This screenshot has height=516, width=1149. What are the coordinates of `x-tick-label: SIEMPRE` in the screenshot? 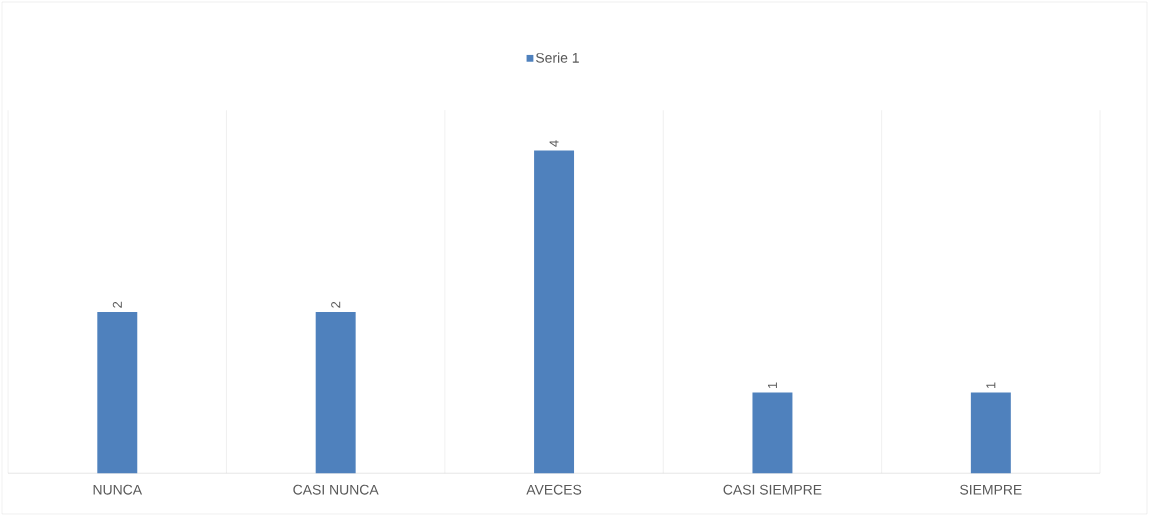 It's located at (991, 489).